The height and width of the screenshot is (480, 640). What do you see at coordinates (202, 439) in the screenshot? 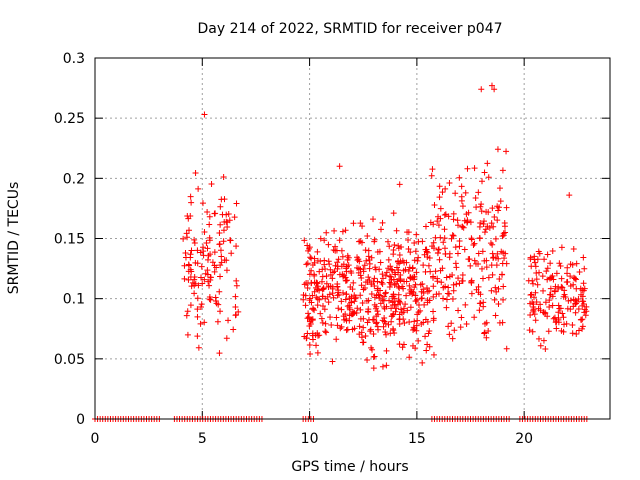
I see `x-tick-label: 5` at bounding box center [202, 439].